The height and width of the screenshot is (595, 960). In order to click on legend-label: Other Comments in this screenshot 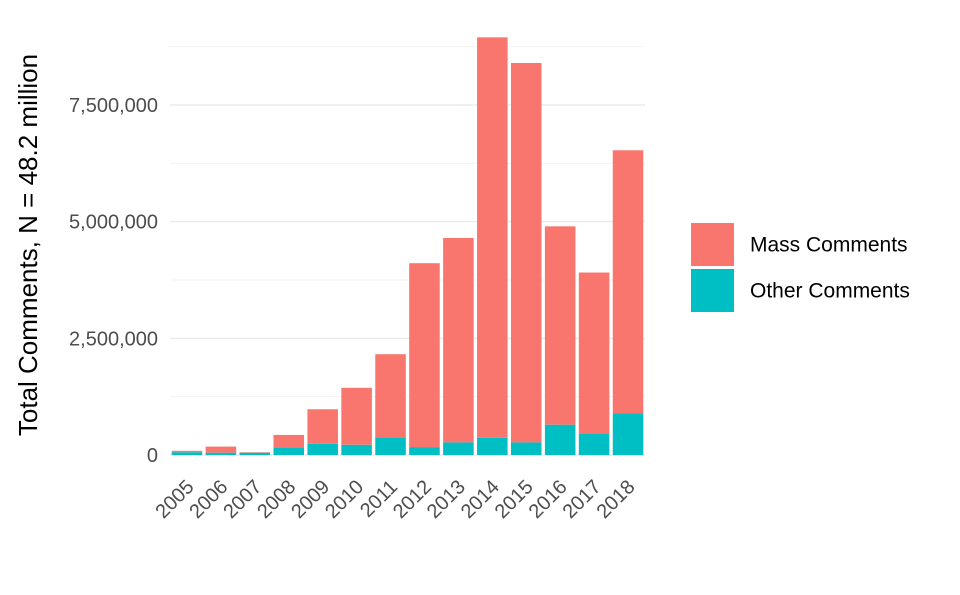, I will do `click(830, 291)`.